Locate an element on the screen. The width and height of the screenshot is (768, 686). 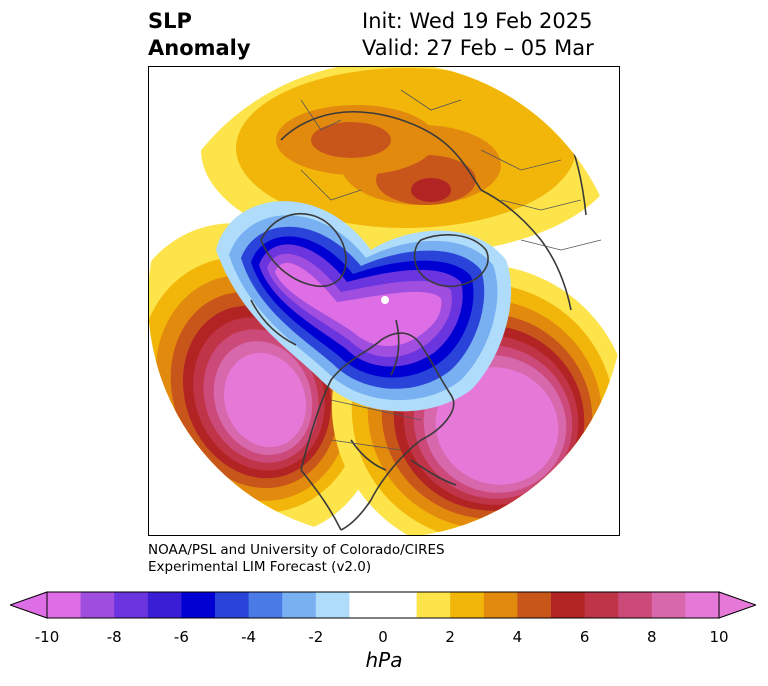
valid-range: Valid: 27 Feb – 05 Mar is located at coordinates (478, 48).